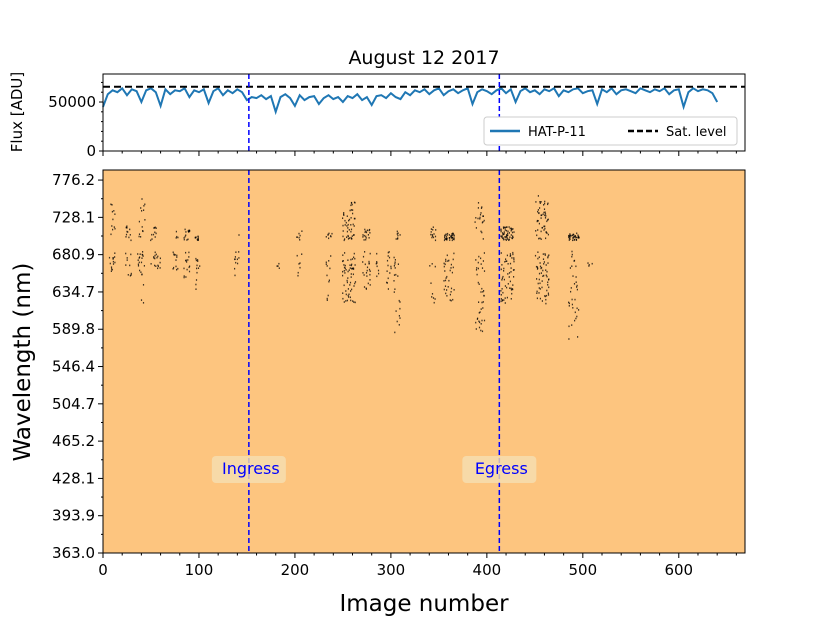  Describe the element at coordinates (73, 553) in the screenshot. I see `wavelength-ytick-label: 363.0` at that location.